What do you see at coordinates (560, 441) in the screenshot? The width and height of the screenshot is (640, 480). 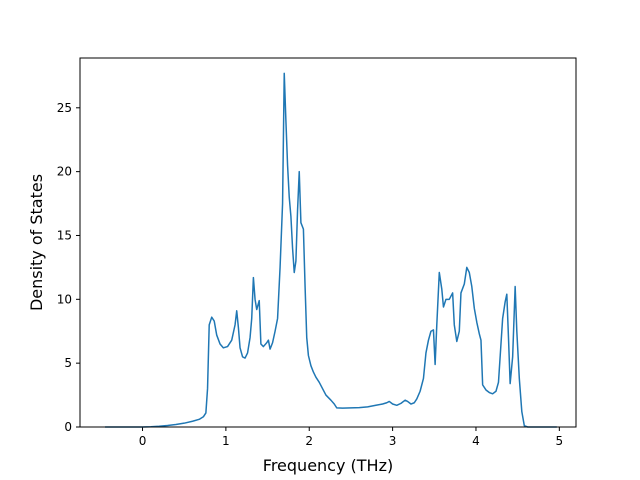 I see `x-tick-label: 5` at bounding box center [560, 441].